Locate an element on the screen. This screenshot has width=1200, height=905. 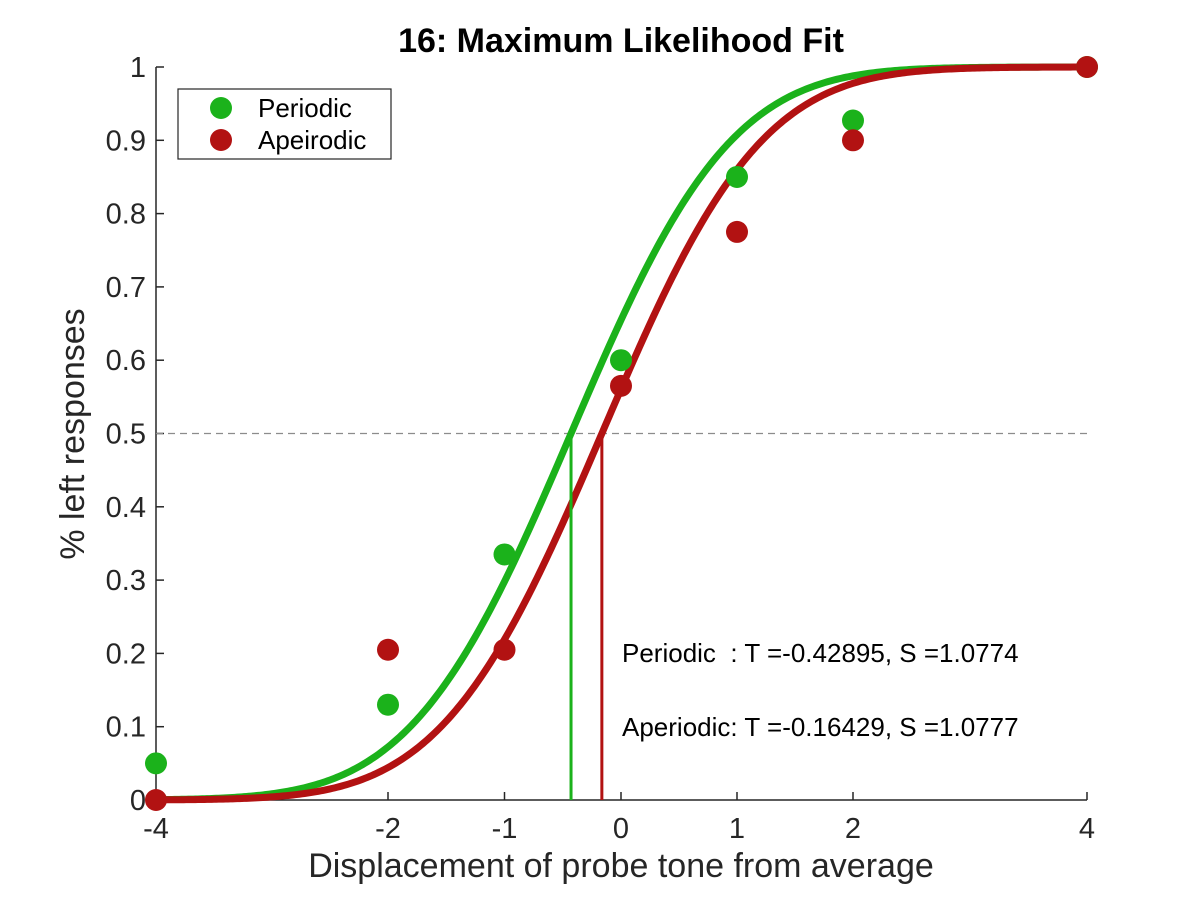
y-tick-label: 0.3 is located at coordinates (126, 581).